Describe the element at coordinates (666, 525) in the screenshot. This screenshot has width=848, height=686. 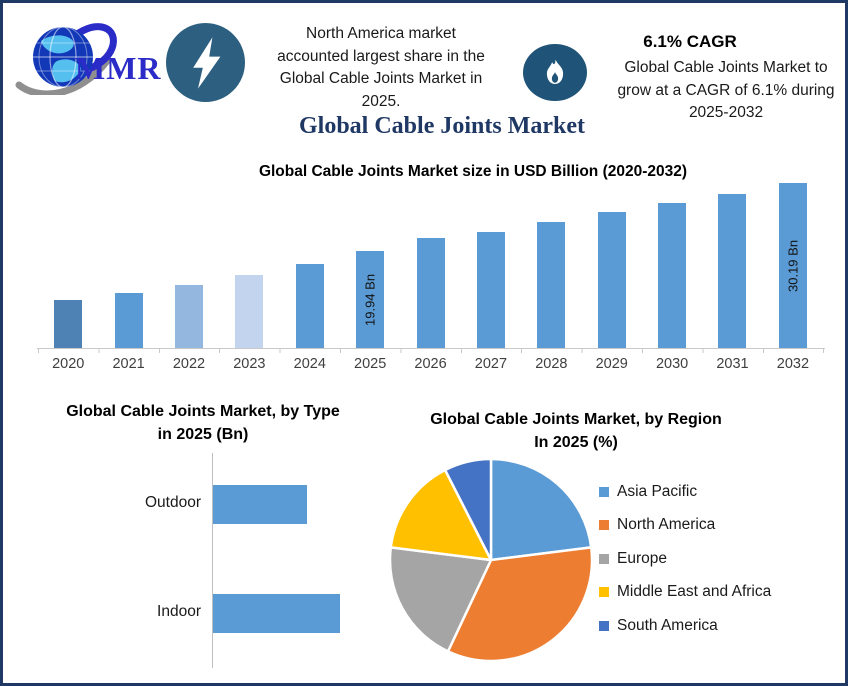
I see `legend-label: North America` at that location.